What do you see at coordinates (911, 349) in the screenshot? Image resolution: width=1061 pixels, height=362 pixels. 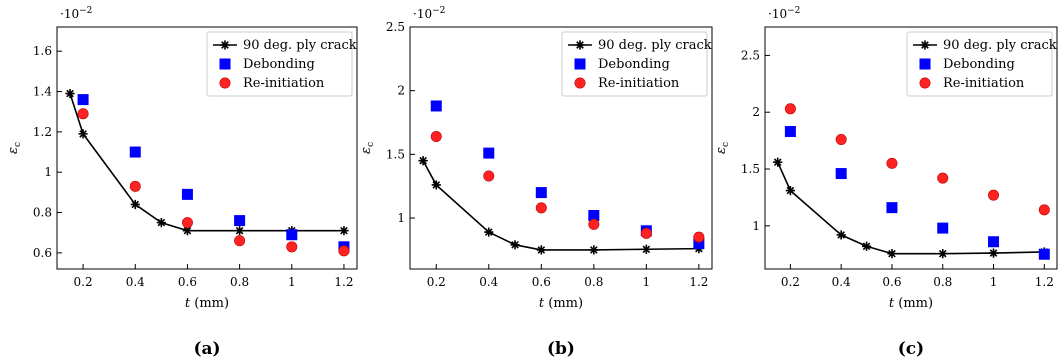 I see `panel-label: (c)` at bounding box center [911, 349].